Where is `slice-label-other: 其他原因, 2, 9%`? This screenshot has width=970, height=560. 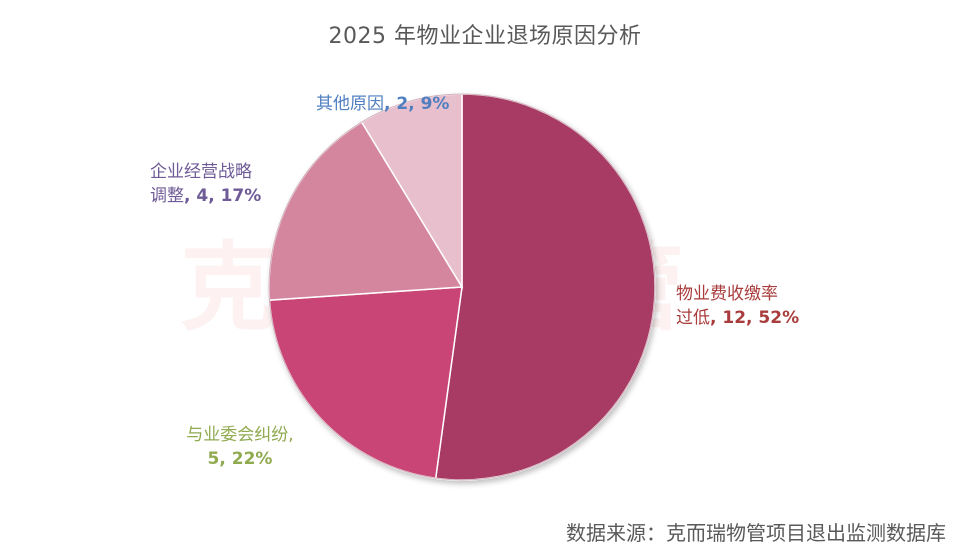
slice-label-other: 其他原因, 2, 9% is located at coordinates (382, 104).